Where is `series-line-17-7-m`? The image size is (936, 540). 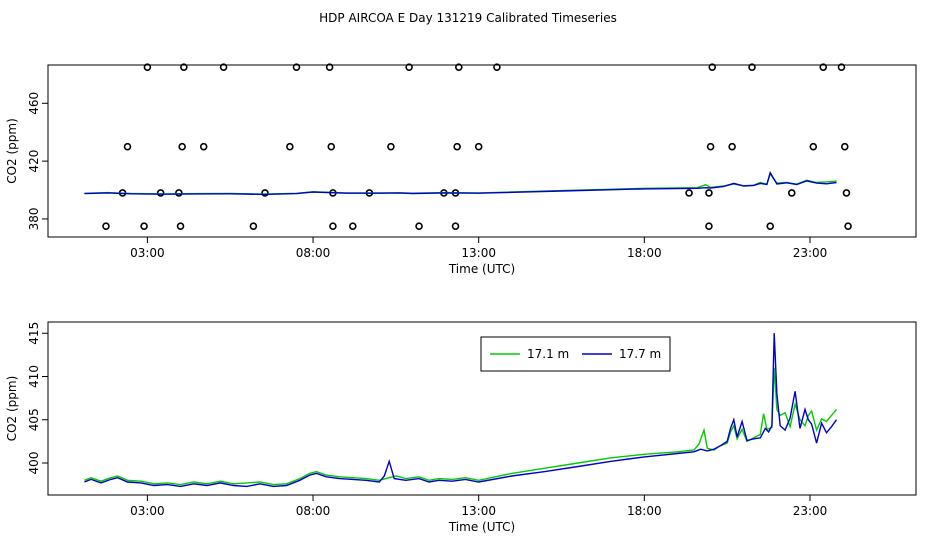
series-line-17-7-m is located at coordinates (460, 183).